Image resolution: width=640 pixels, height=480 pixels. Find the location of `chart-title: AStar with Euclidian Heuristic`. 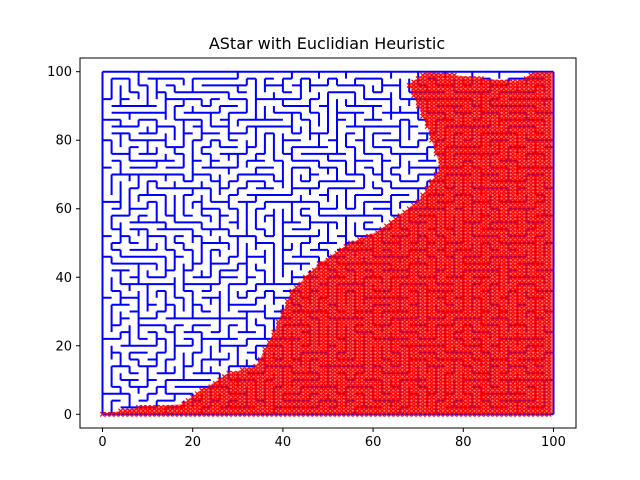

chart-title: AStar with Euclidian Heuristic is located at coordinates (327, 43).